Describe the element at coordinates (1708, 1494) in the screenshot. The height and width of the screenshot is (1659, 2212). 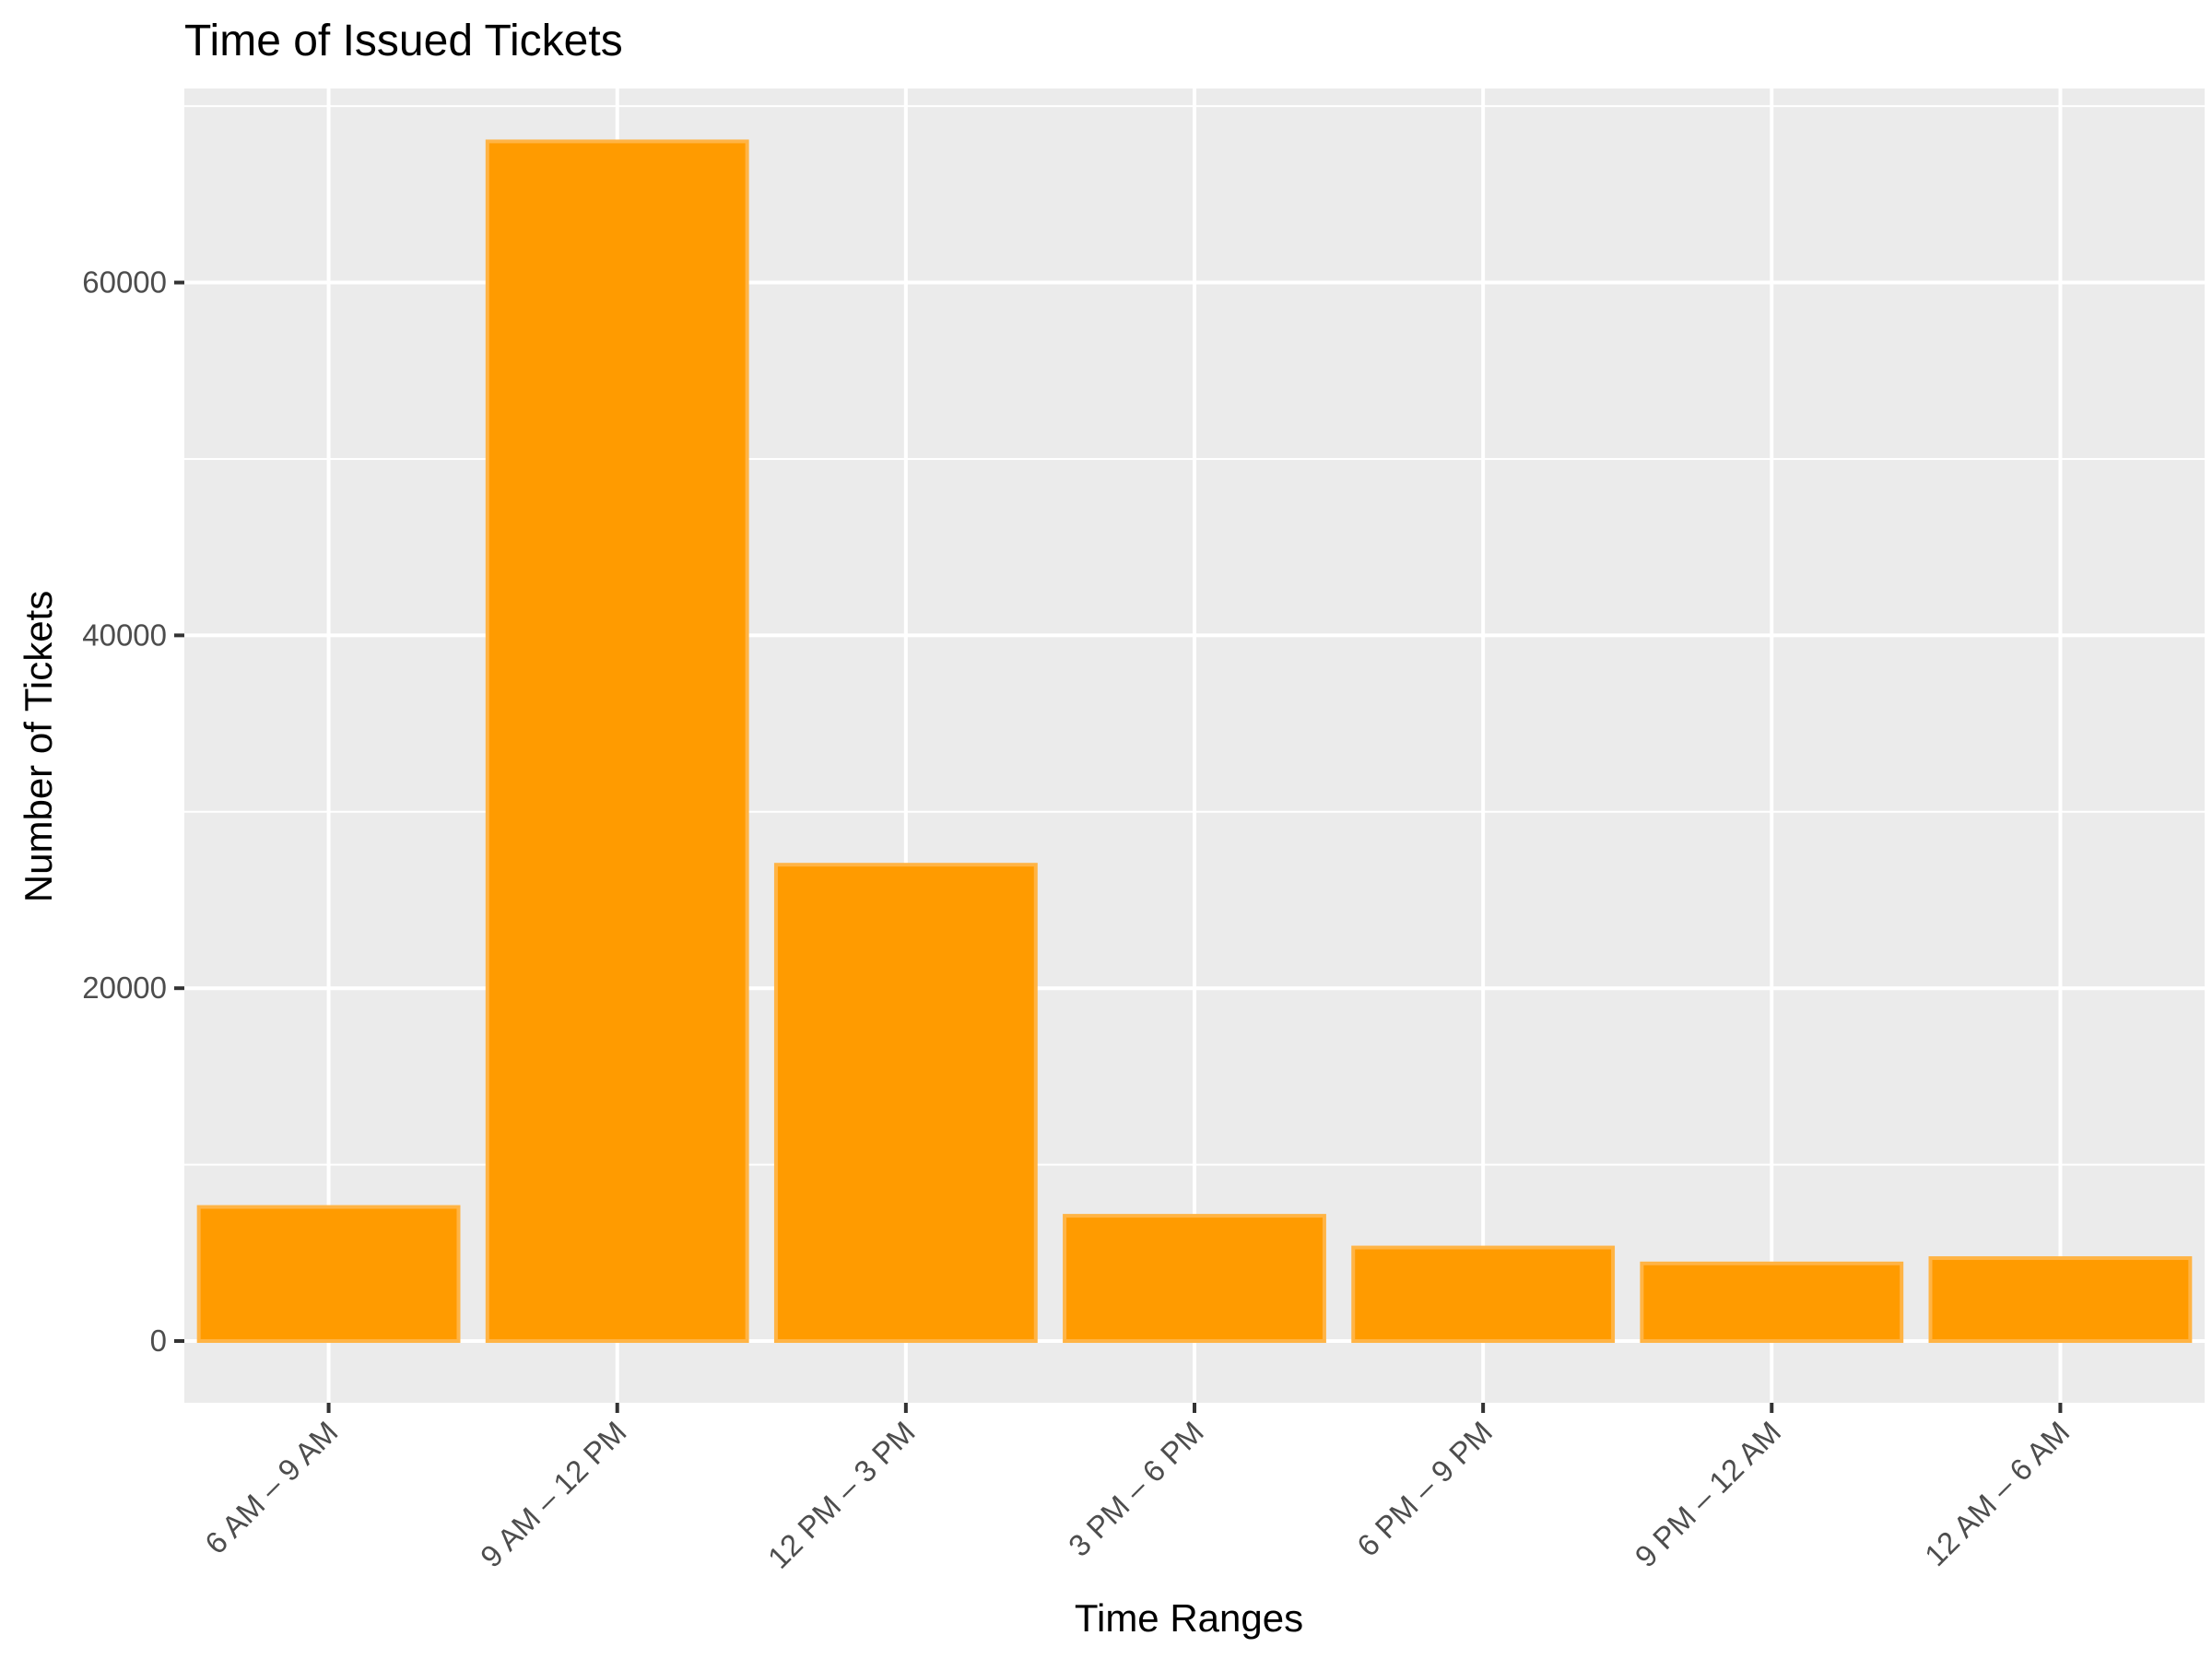
I see `x-tick-label: 9 PM – 12 AM` at that location.